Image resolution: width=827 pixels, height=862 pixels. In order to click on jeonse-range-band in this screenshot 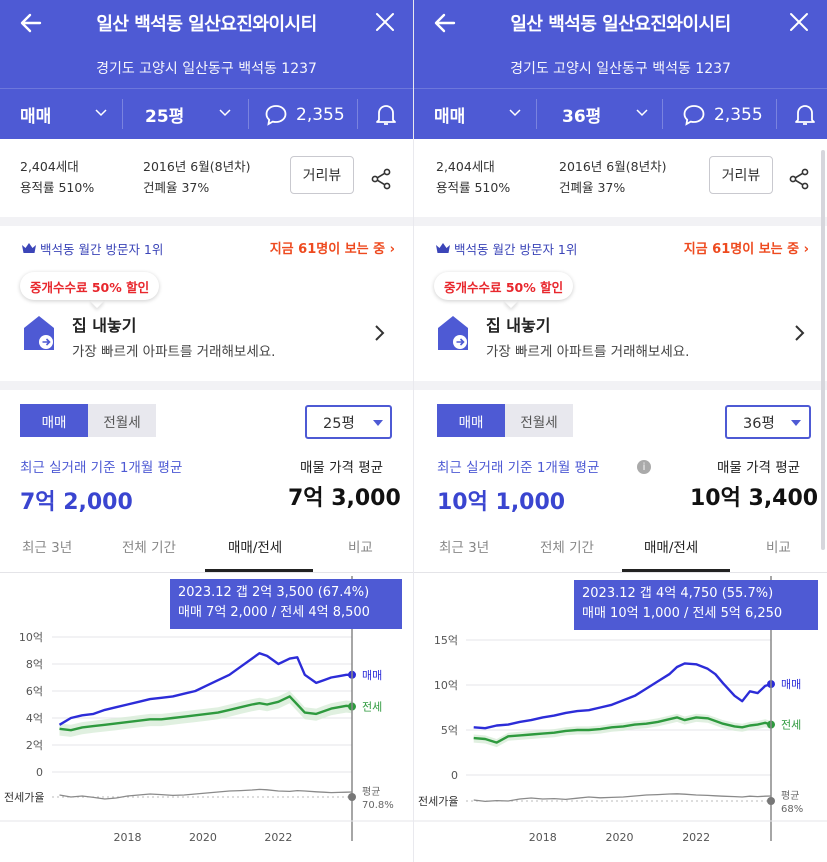, I will do `click(622, 730)`.